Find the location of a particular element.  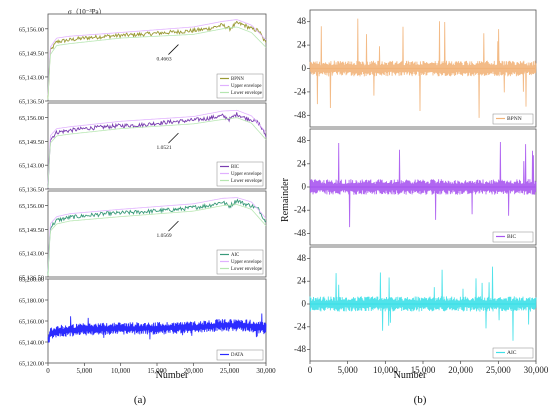

series-data is located at coordinates (157, 328).